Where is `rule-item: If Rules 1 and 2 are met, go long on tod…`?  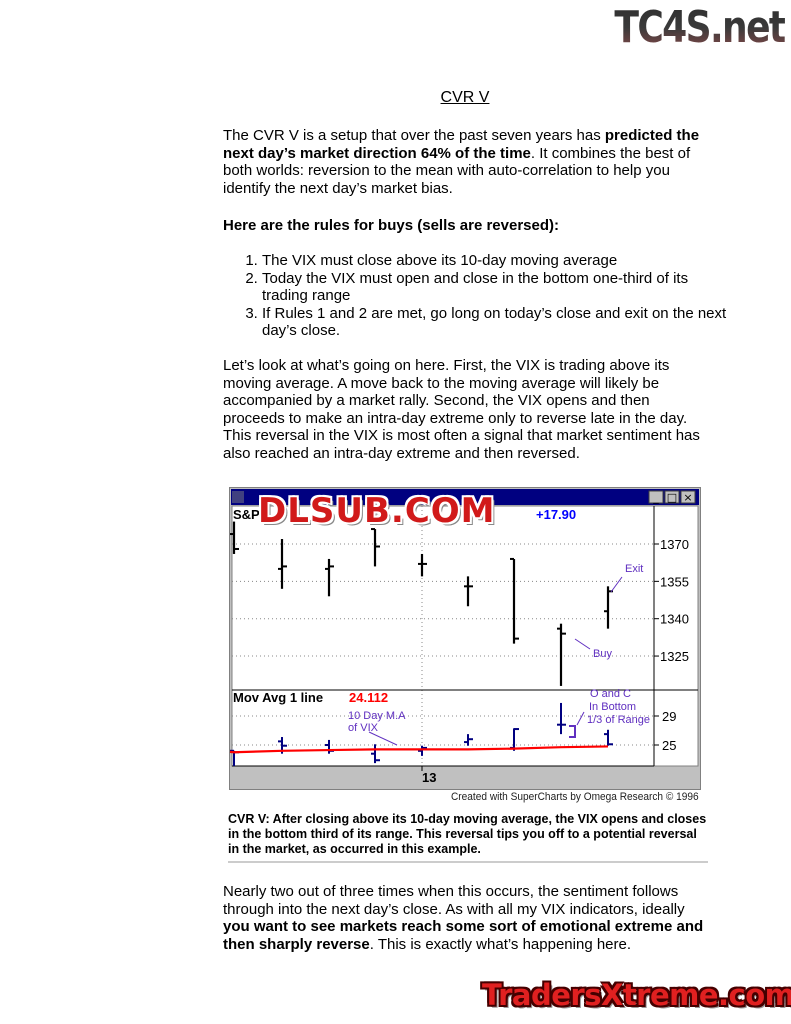 rule-item: If Rules 1 and 2 are met, go long on tod… is located at coordinates (497, 322).